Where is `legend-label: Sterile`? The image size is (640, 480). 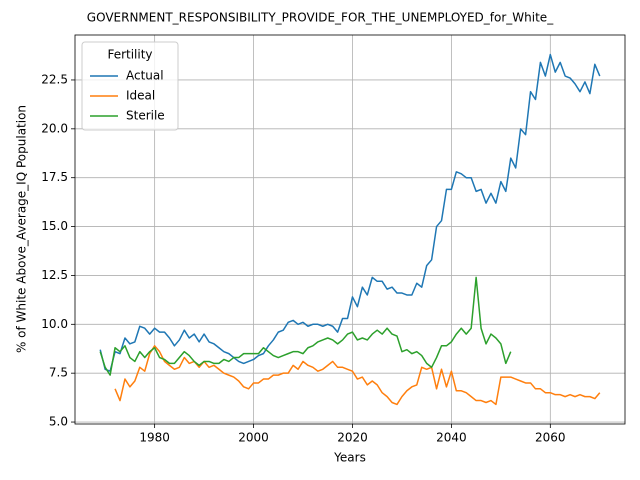 legend-label: Sterile is located at coordinates (145, 116).